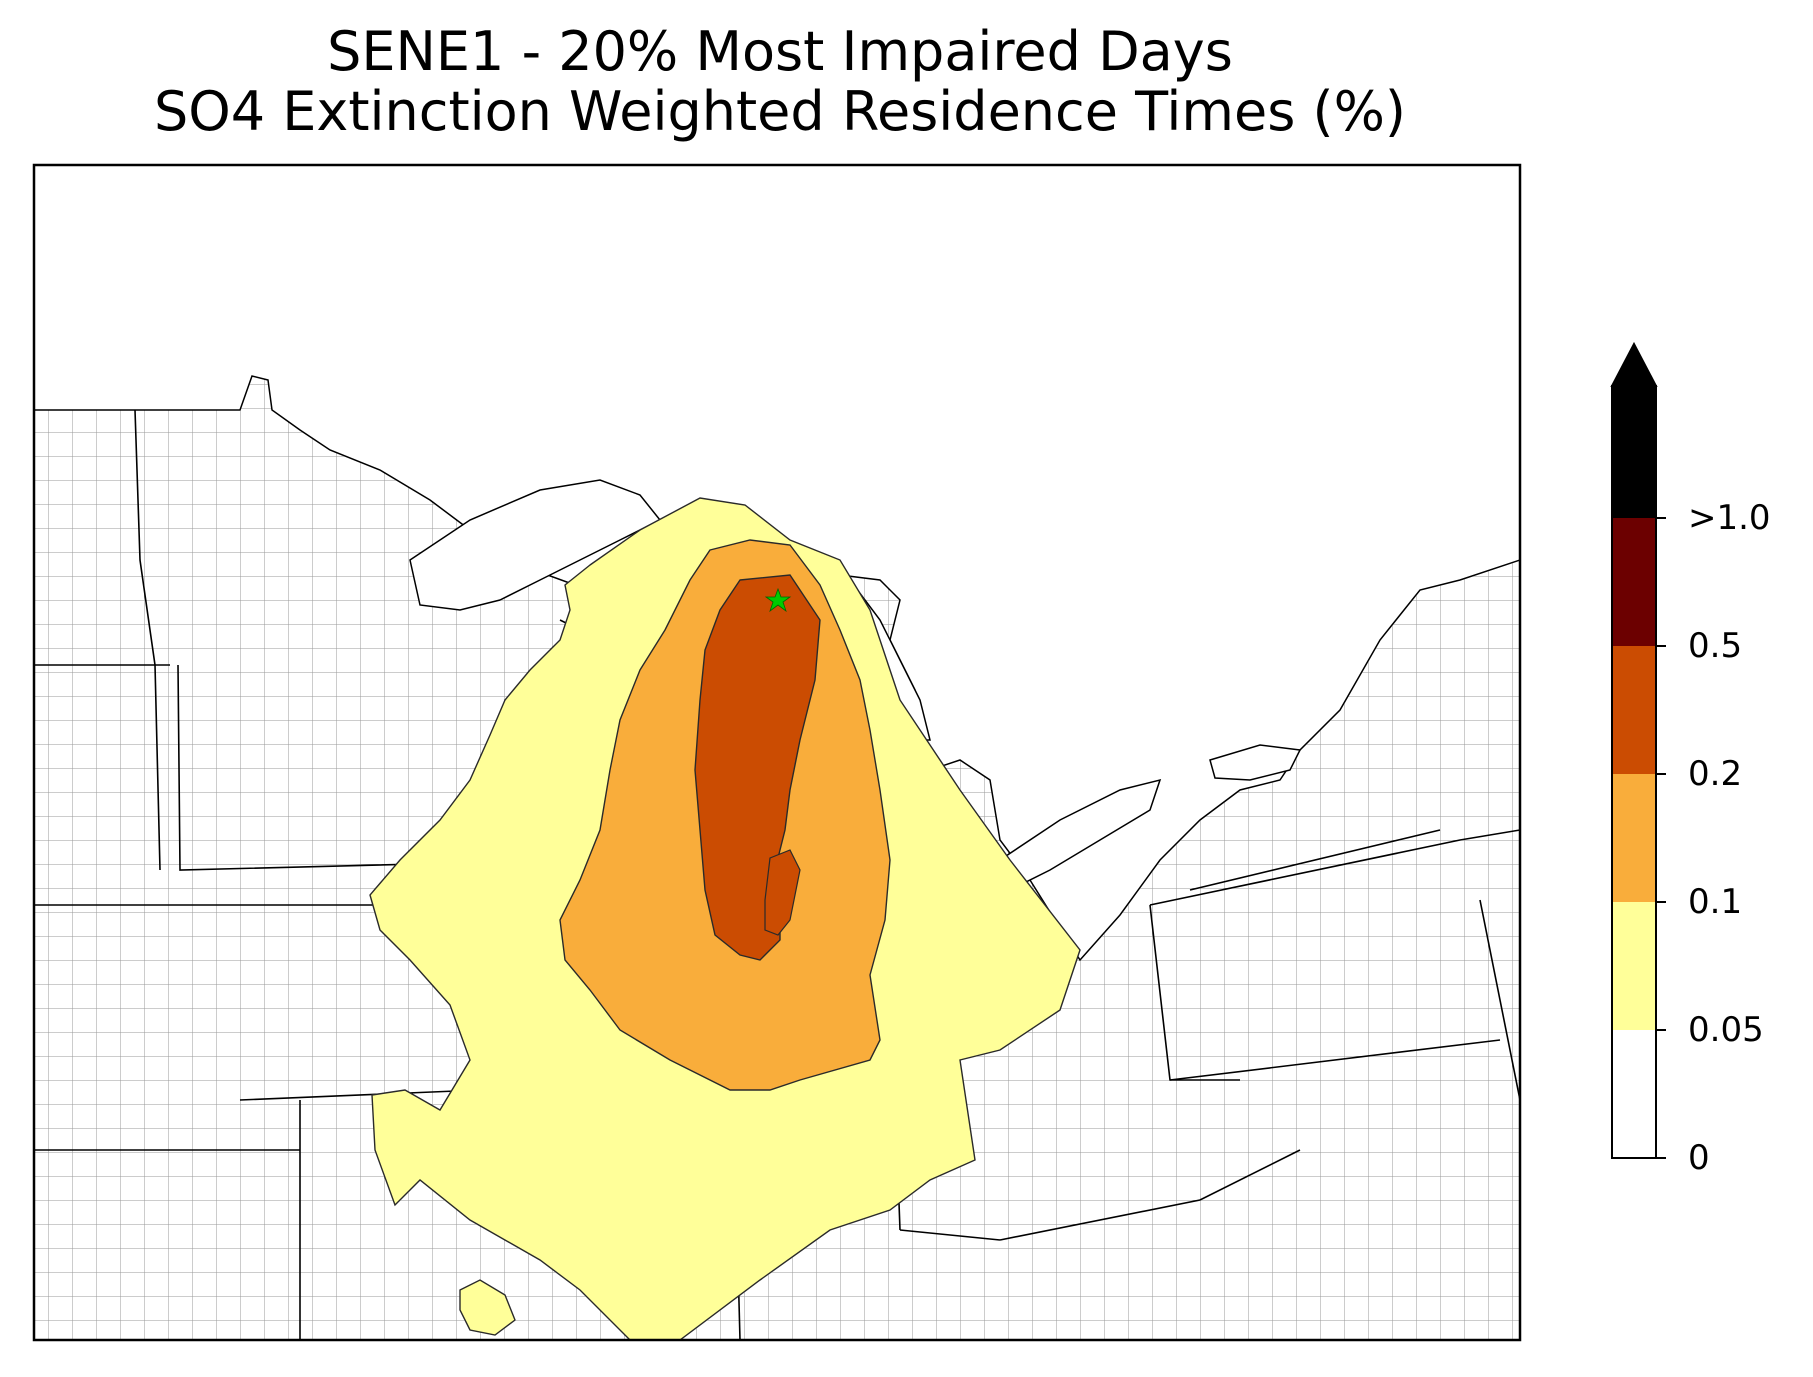  Describe the element at coordinates (1661, 838) in the screenshot. I see `colorbar-ticks` at that location.